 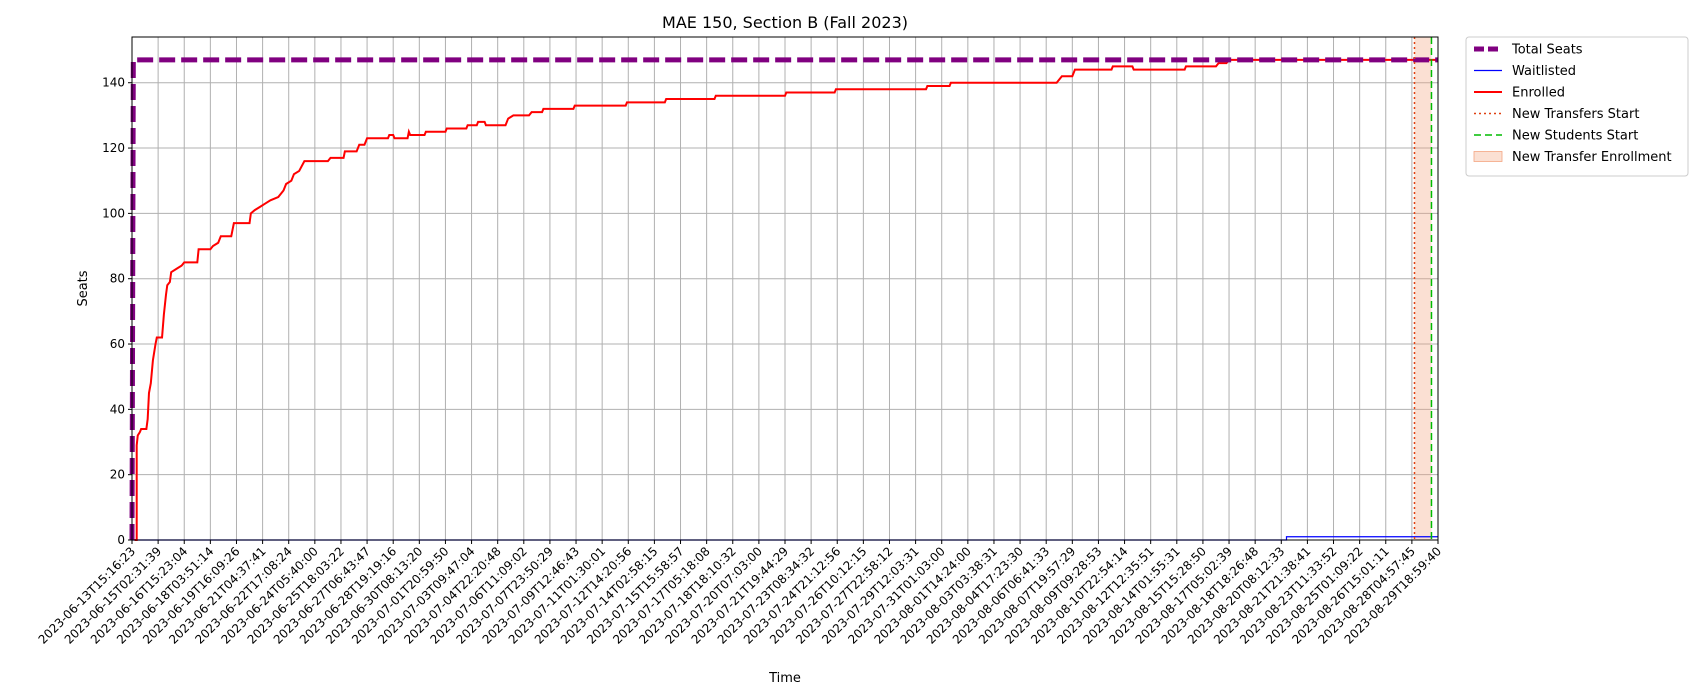 What do you see at coordinates (113, 83) in the screenshot?
I see `y-tick-label: 140` at bounding box center [113, 83].